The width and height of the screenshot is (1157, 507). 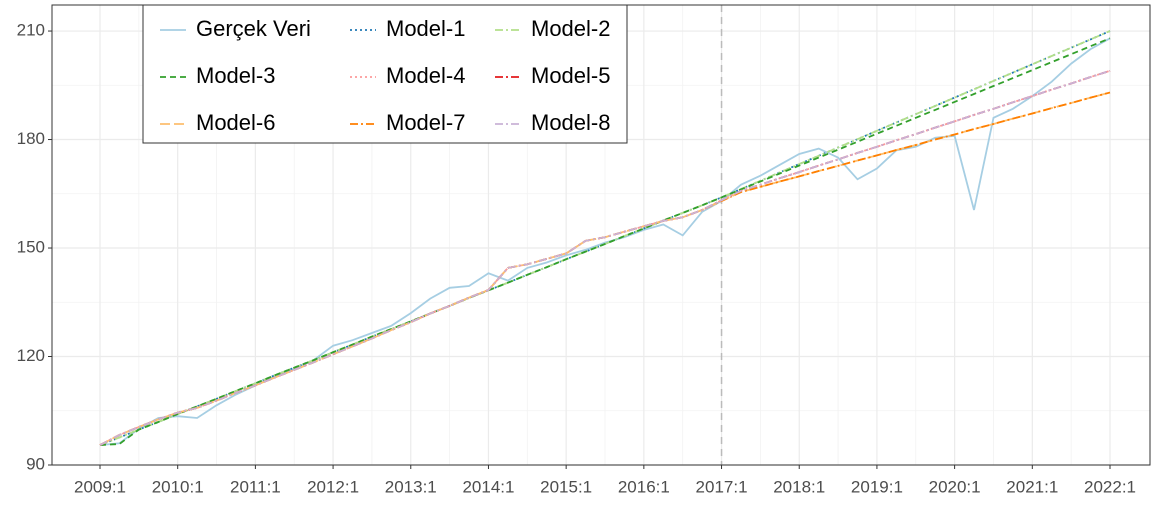 What do you see at coordinates (488, 486) in the screenshot?
I see `x-tick-label: 2014:1` at bounding box center [488, 486].